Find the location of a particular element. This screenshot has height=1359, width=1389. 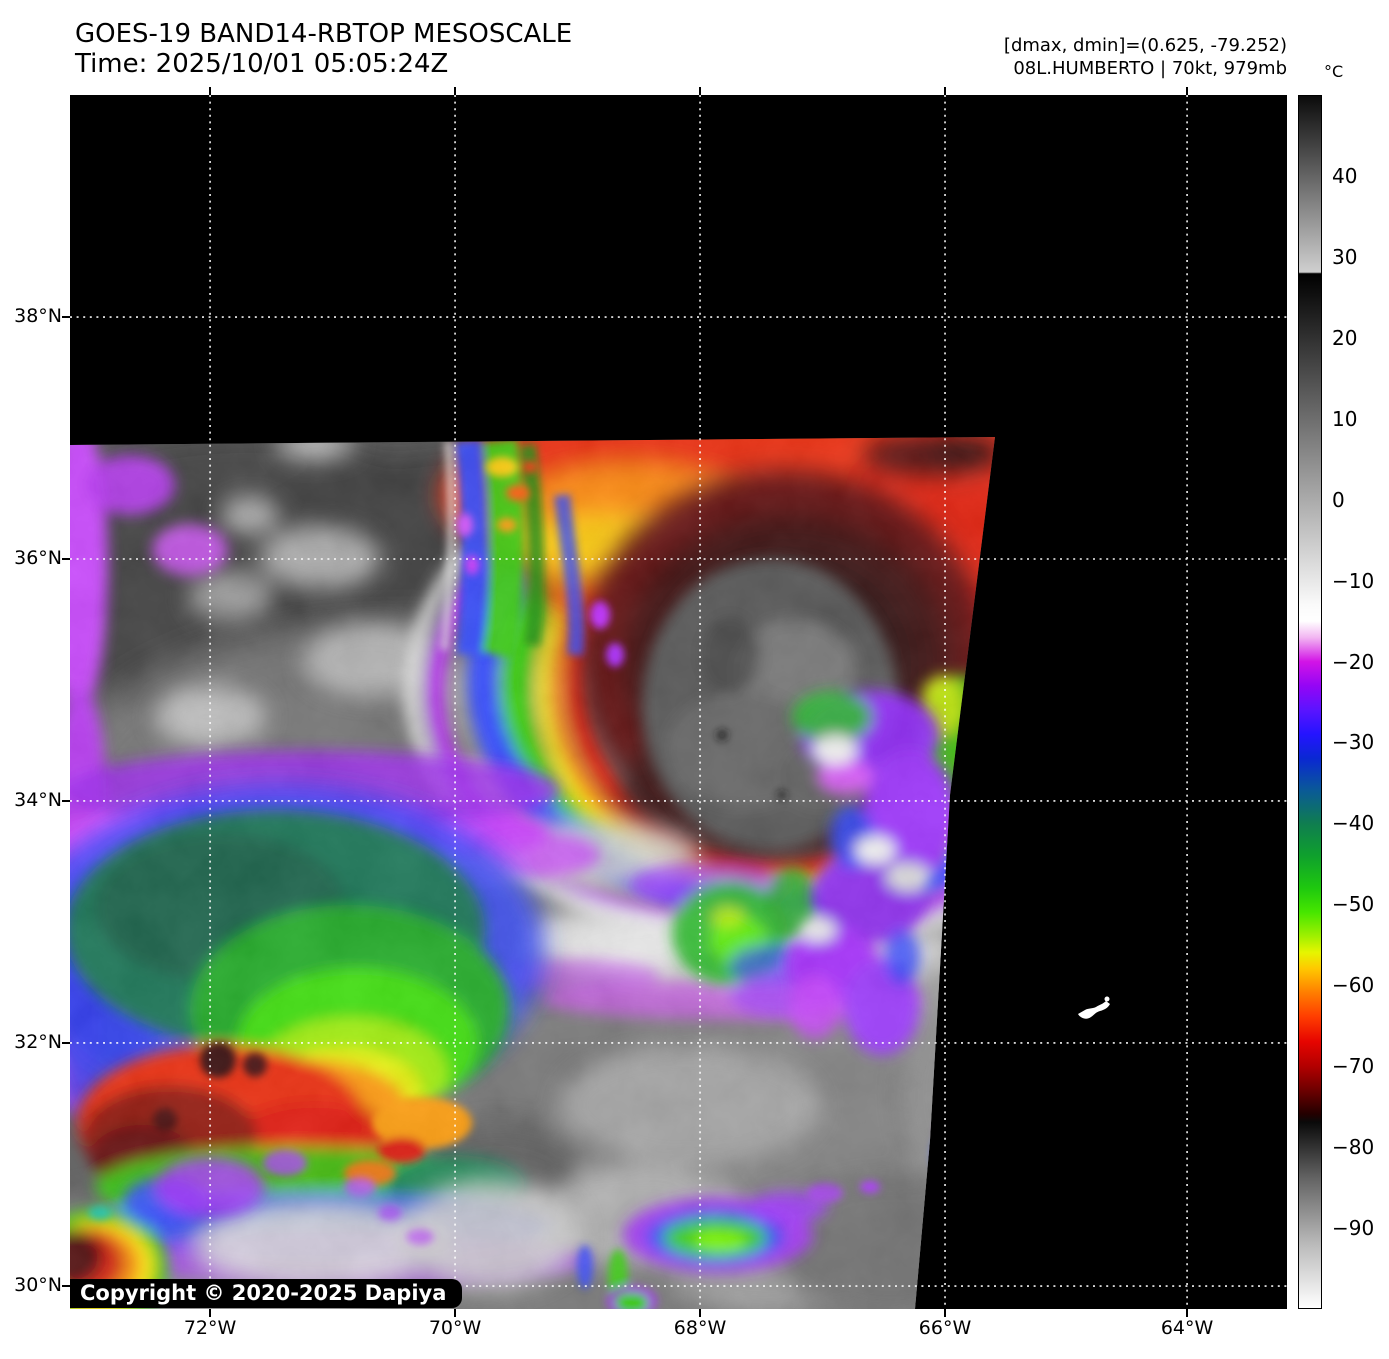

y-tick-label-3: 32°N is located at coordinates (38, 1041).